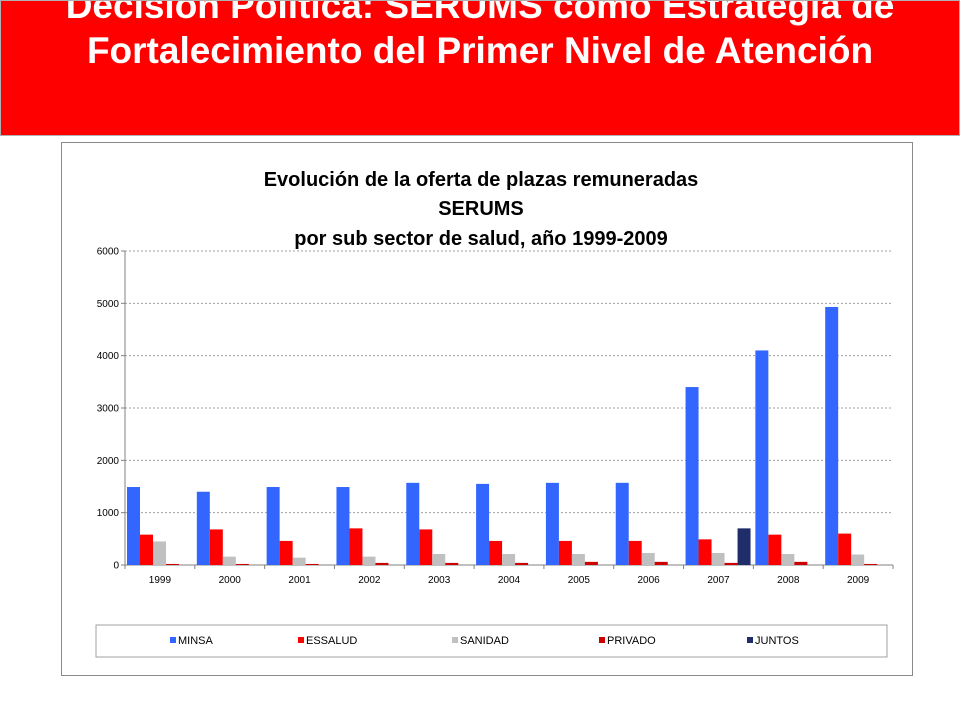 The image size is (960, 720). I want to click on legend-swatch-juntos, so click(750, 640).